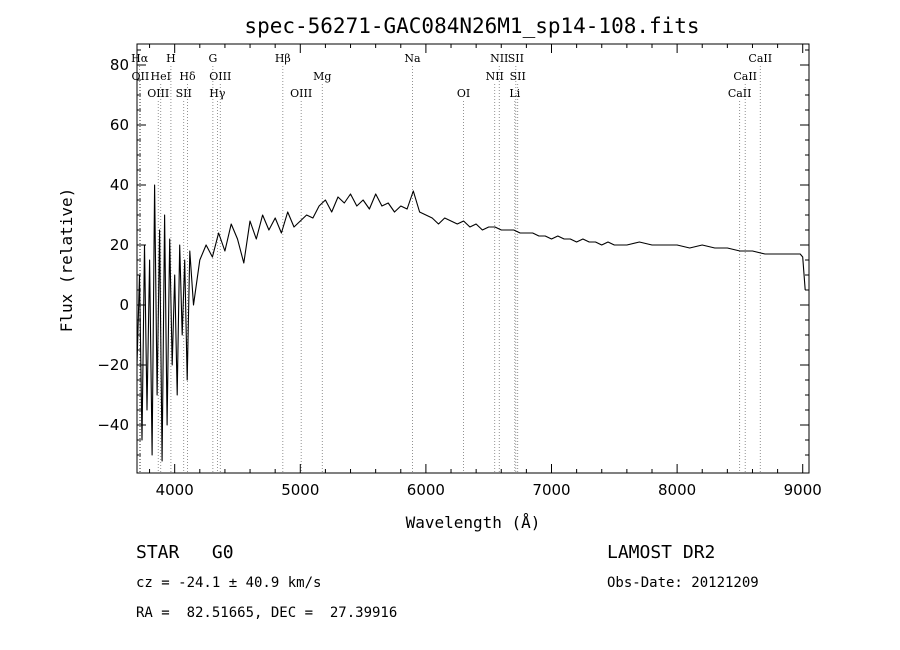  What do you see at coordinates (220, 76) in the screenshot?
I see `line-label-11: OIII` at bounding box center [220, 76].